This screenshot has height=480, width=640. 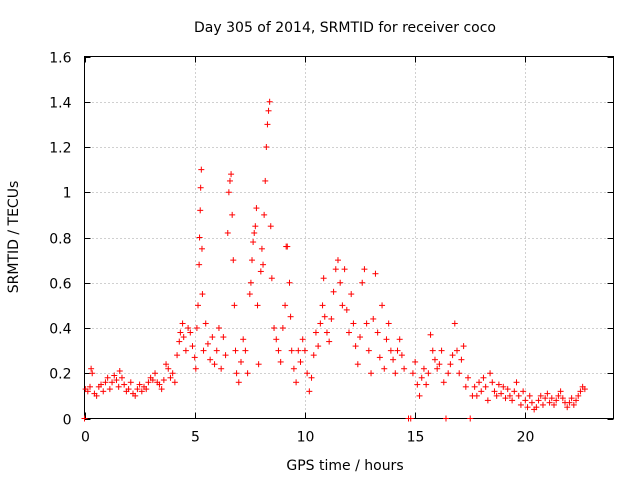 What do you see at coordinates (344, 466) in the screenshot?
I see `x-axis-label: GPS time / hours` at bounding box center [344, 466].